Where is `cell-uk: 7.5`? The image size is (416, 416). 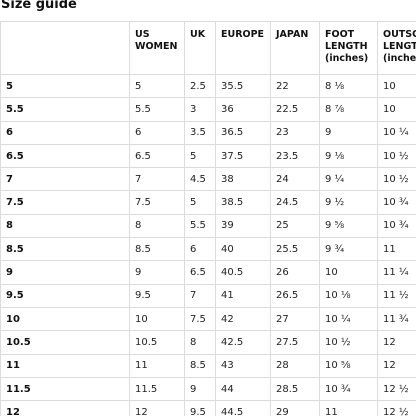
cell-uk: 7.5 is located at coordinates (200, 319).